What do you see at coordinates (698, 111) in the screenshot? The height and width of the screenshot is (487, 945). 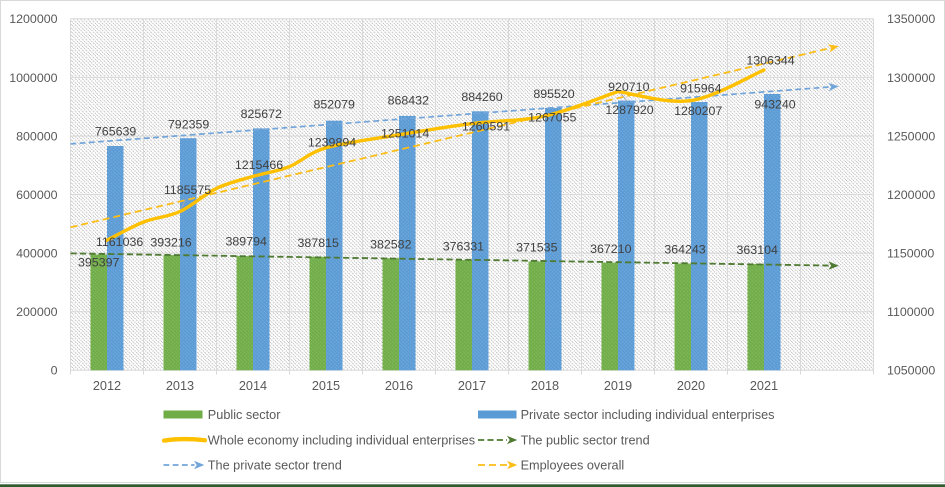 I see `svg-text: 1280207` at bounding box center [698, 111].